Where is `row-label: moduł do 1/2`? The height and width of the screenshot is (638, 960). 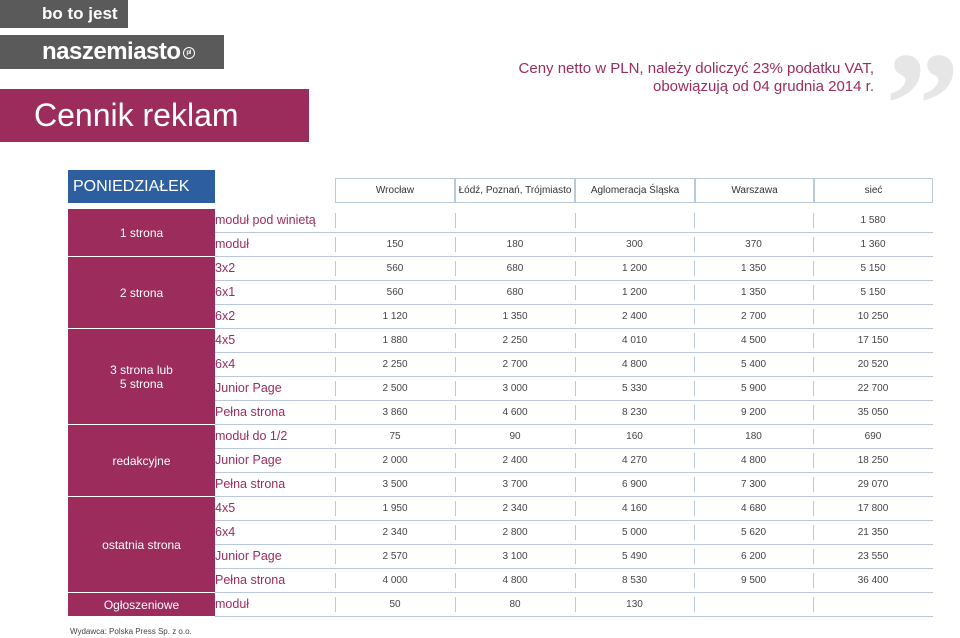
row-label: moduł do 1/2 is located at coordinates (251, 436).